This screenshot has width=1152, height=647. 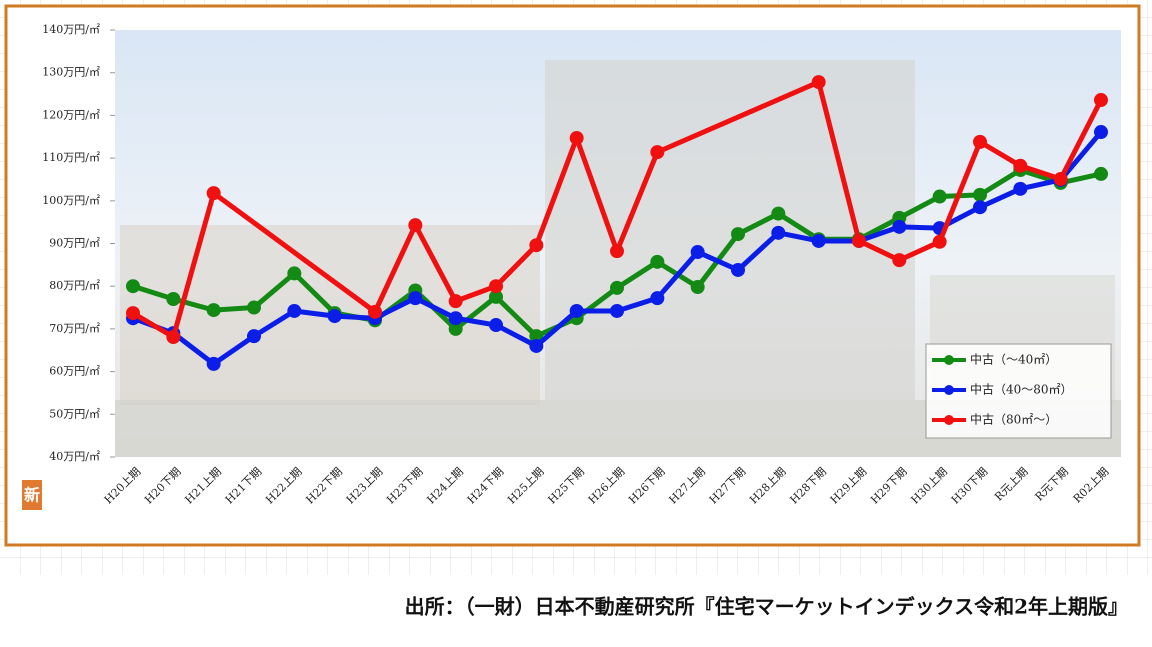 I want to click on y-tick-label: 140万円/㎡, so click(x=71, y=29).